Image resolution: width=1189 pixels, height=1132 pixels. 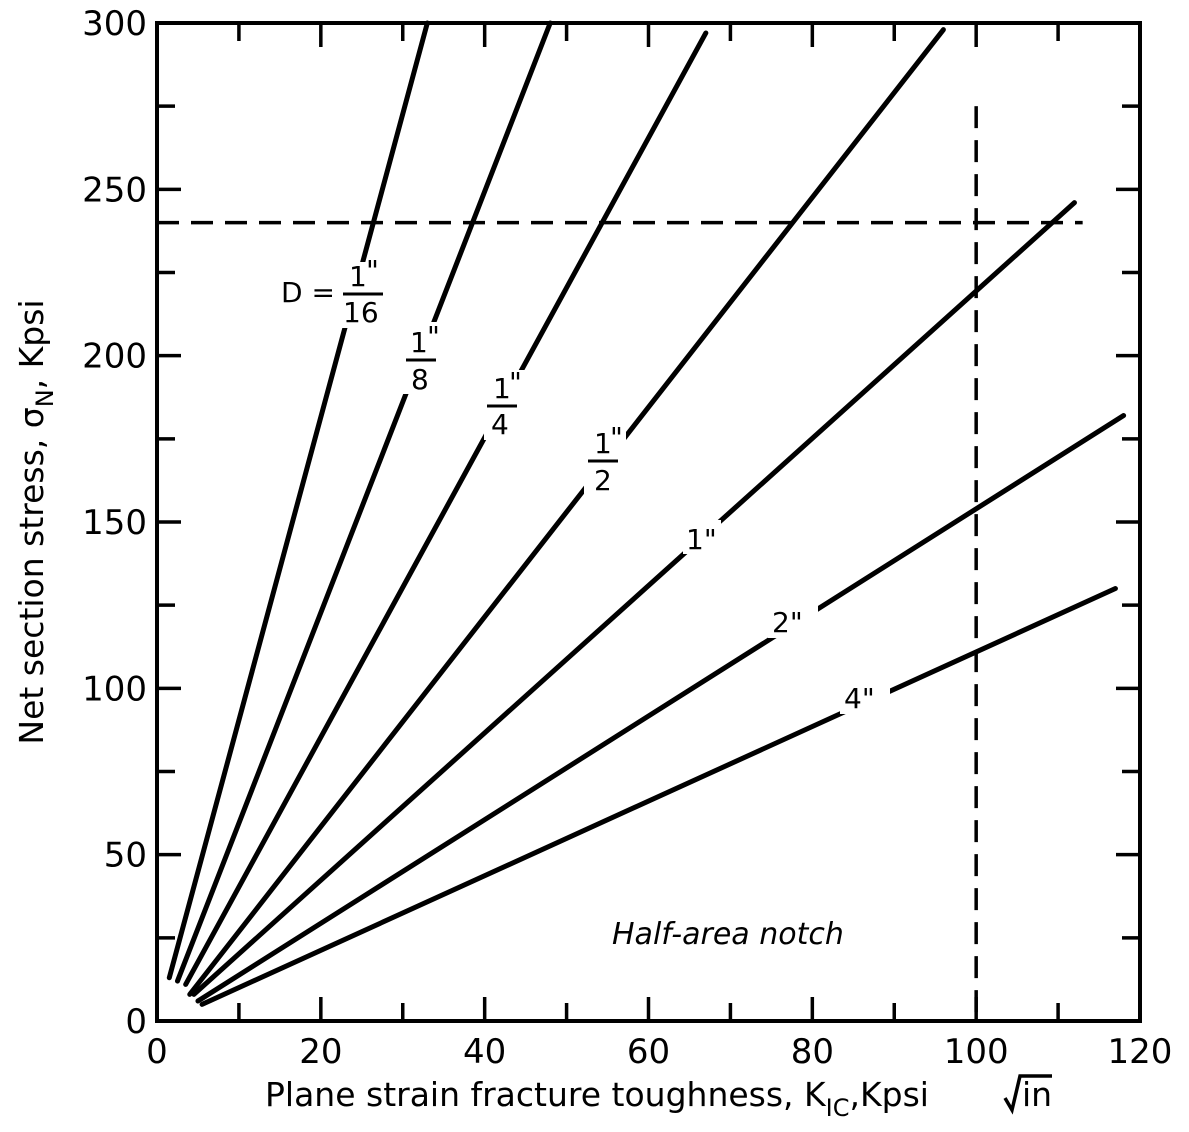 What do you see at coordinates (1037, 1094) in the screenshot?
I see `svg-text: in` at bounding box center [1037, 1094].